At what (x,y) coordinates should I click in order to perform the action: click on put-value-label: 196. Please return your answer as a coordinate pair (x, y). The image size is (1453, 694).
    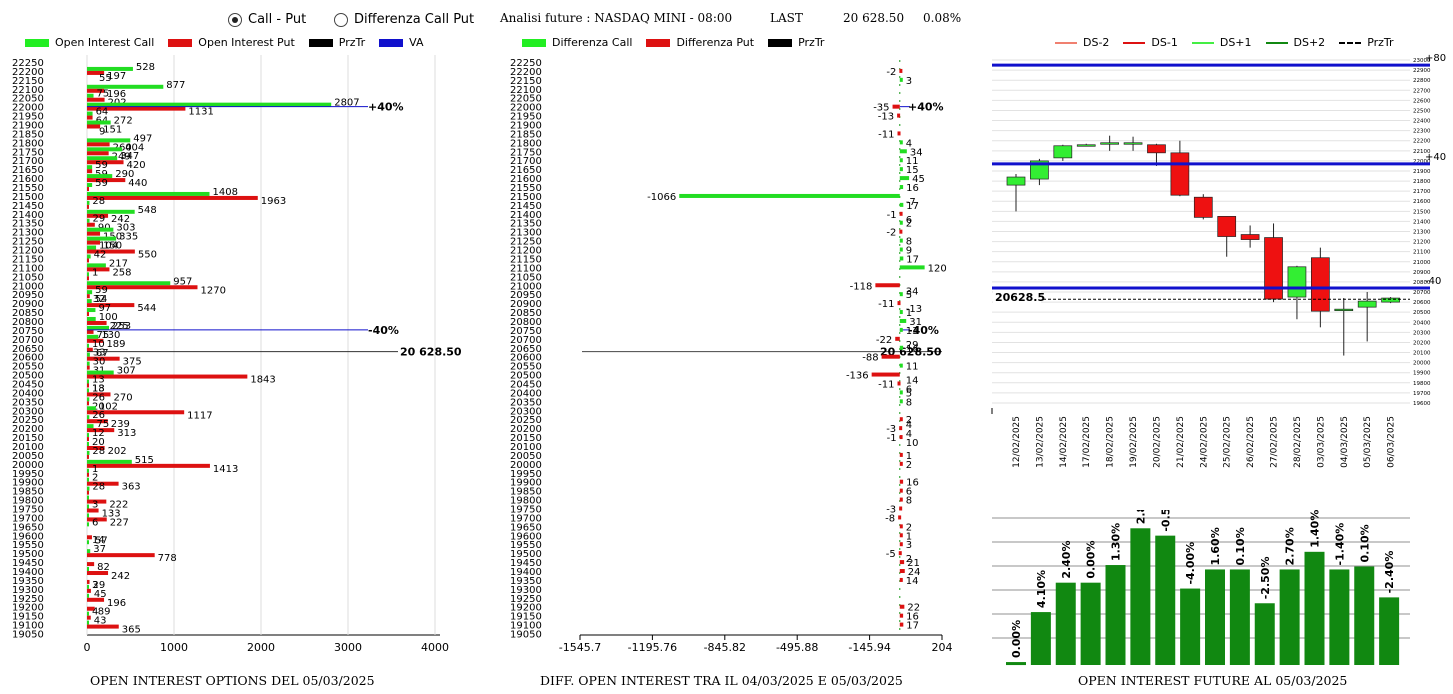
    Looking at the image, I should click on (116, 603).